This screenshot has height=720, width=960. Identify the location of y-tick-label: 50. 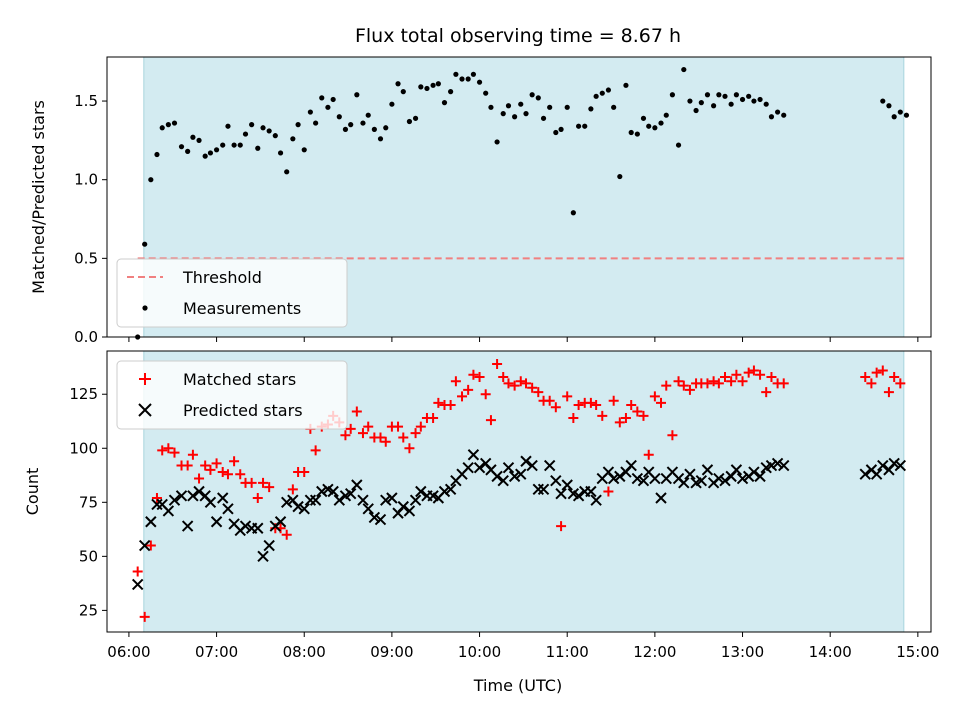
(88, 556).